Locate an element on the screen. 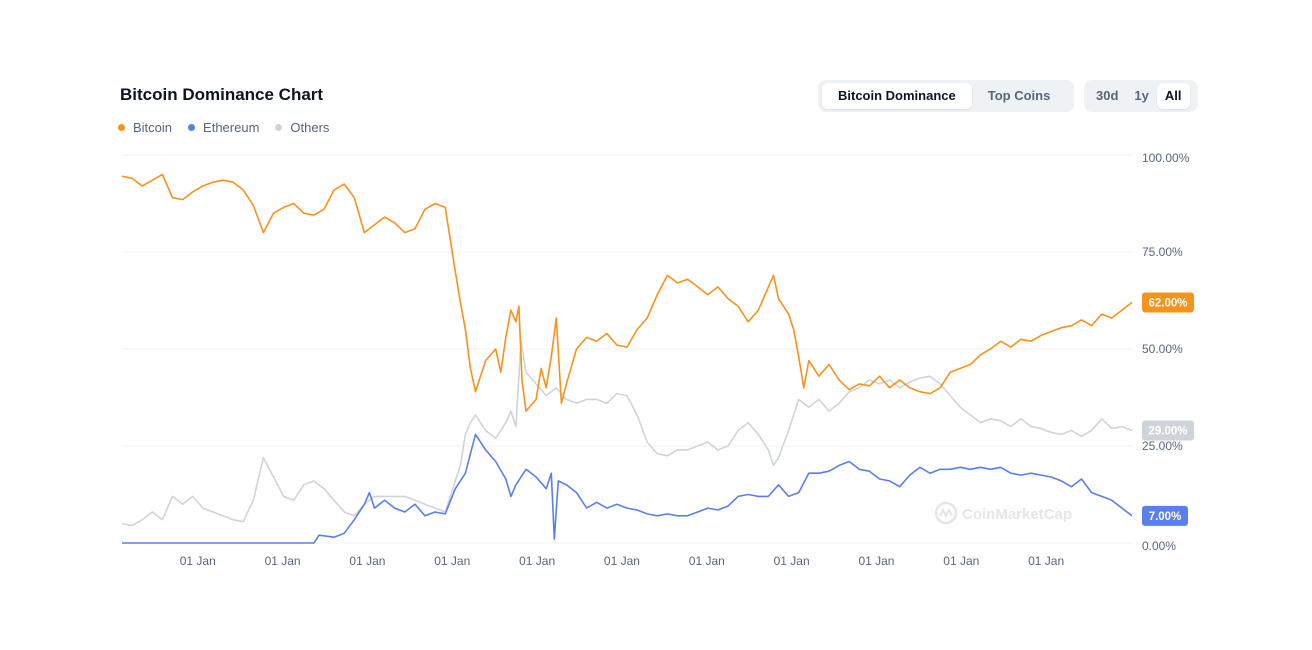 This screenshot has width=1312, height=650. view-toggle: Bitcoin Dominance Top Coins is located at coordinates (946, 96).